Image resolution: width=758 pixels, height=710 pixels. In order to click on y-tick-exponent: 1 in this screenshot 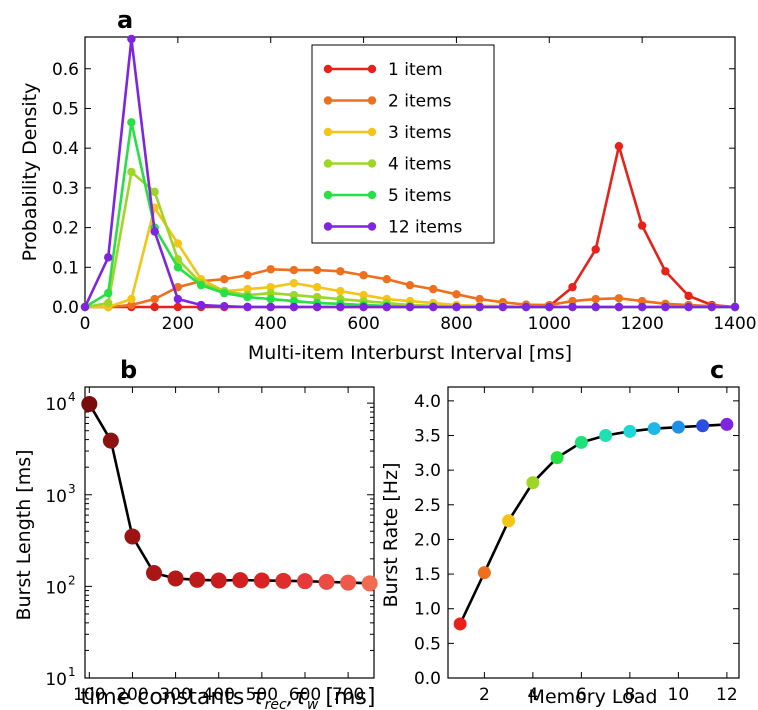, I will do `click(72, 672)`.